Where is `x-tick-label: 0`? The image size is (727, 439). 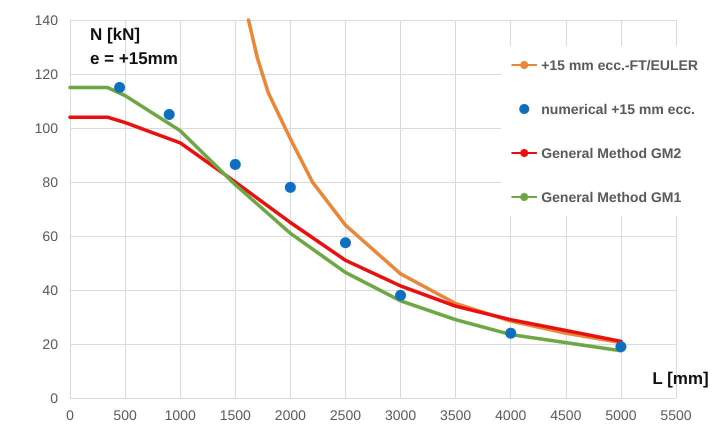
x-tick-label: 0 is located at coordinates (70, 415).